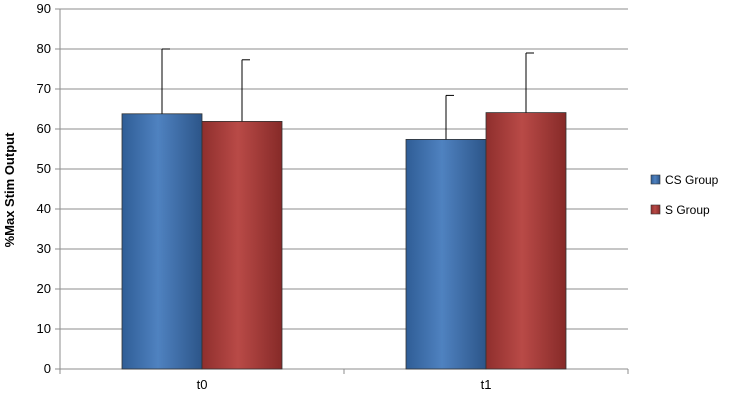 The image size is (737, 400). Describe the element at coordinates (44, 48) in the screenshot. I see `y-tick-label: 80` at that location.